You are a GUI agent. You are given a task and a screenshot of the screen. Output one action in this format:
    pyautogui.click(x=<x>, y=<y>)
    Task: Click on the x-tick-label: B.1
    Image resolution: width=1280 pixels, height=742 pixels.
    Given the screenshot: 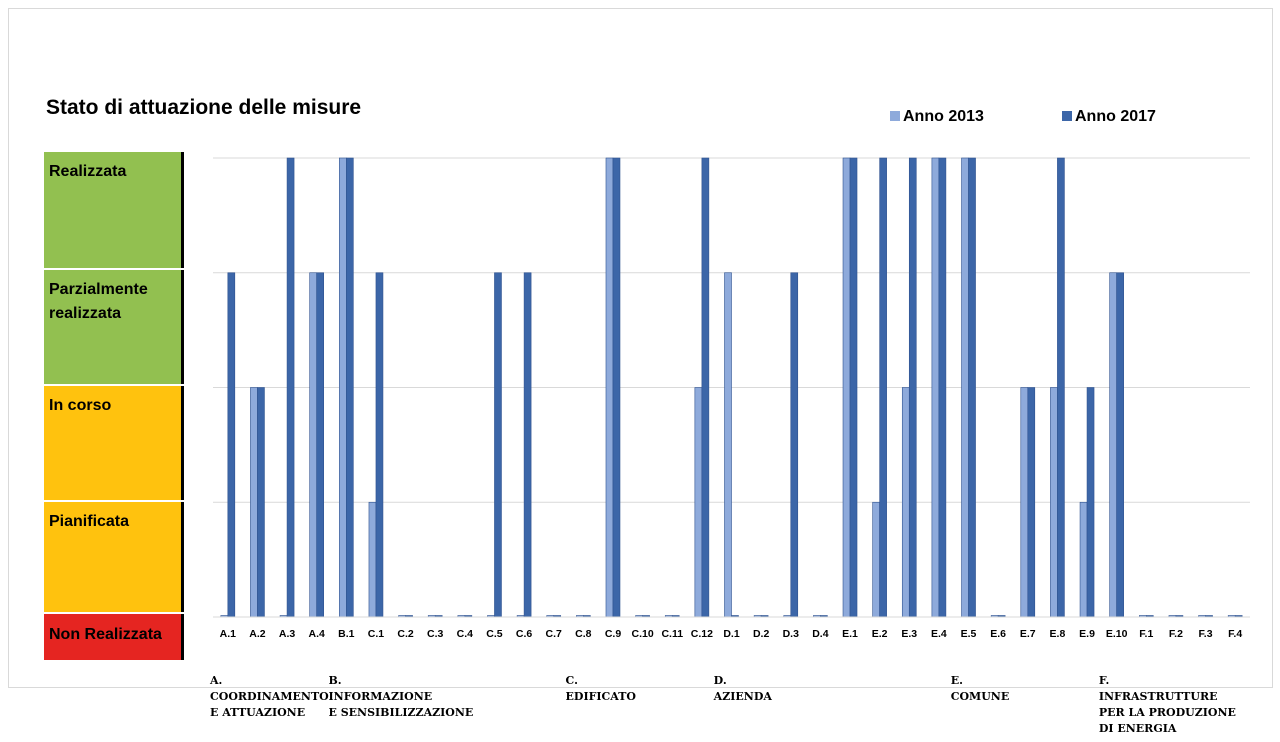 What is the action you would take?
    pyautogui.click(x=346, y=634)
    